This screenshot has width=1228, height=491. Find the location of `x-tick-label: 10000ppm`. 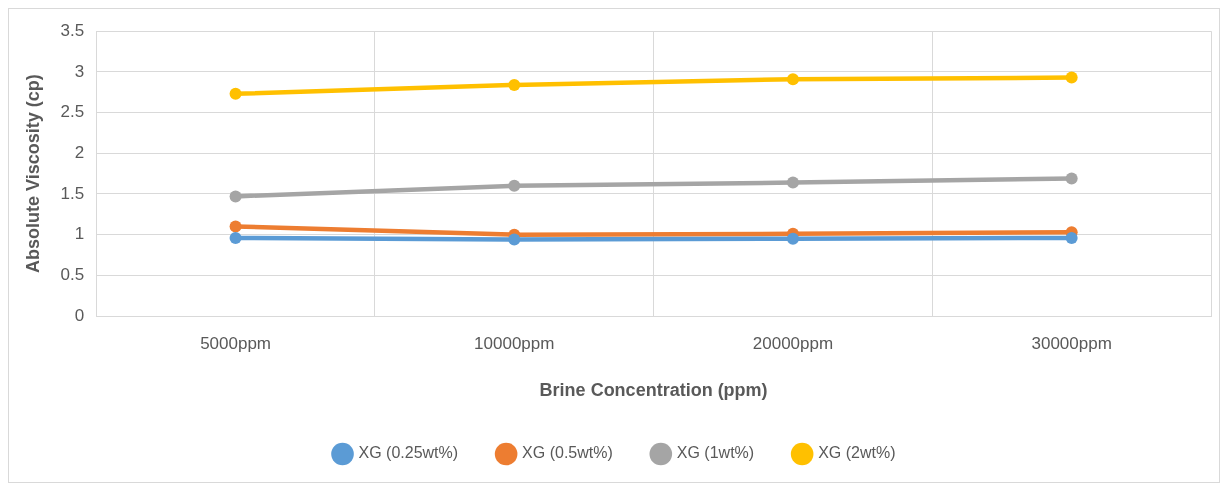

x-tick-label: 10000ppm is located at coordinates (514, 343).